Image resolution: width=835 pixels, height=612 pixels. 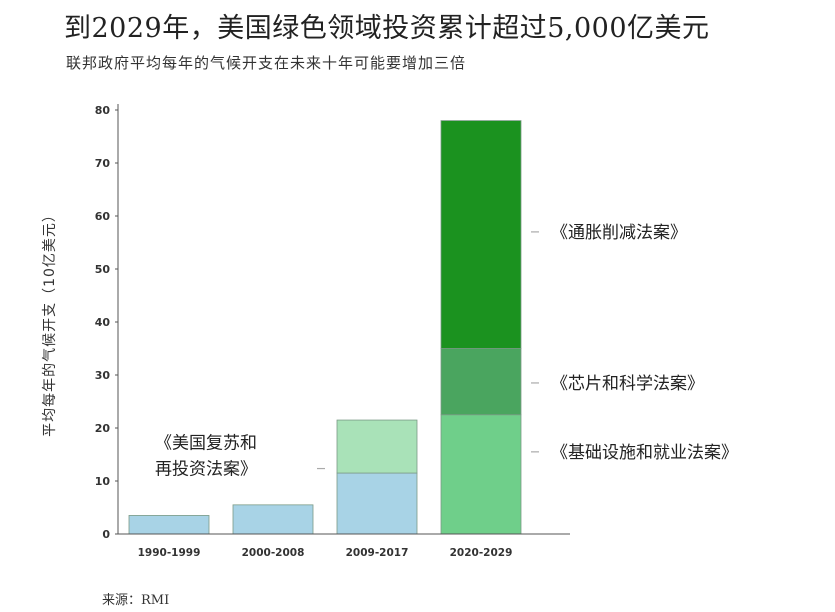 What do you see at coordinates (136, 600) in the screenshot?
I see `source-note: 来源：RMI` at bounding box center [136, 600].